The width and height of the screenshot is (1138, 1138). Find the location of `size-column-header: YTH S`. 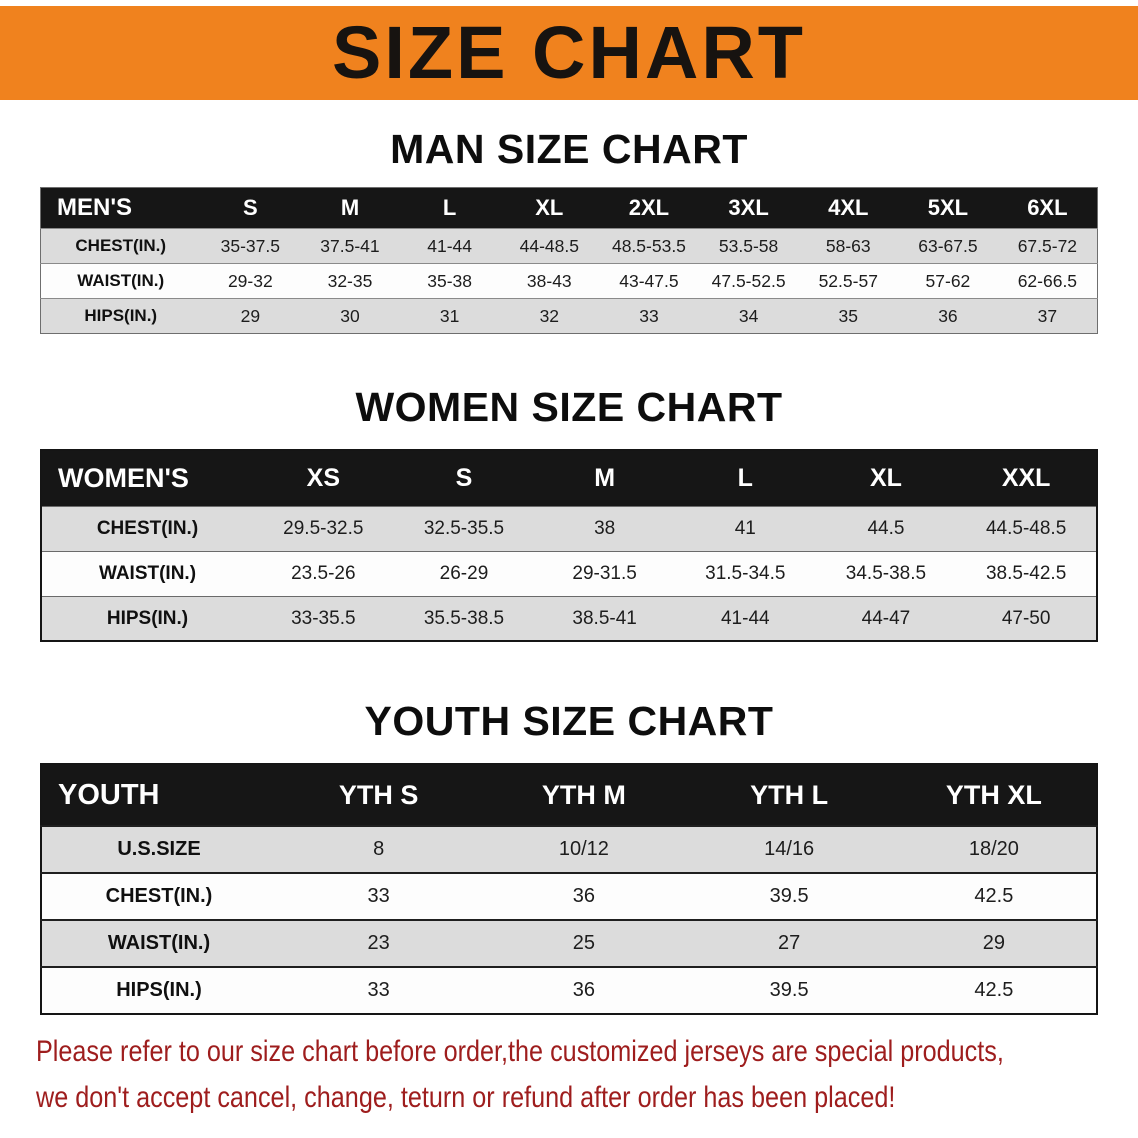

size-column-header: YTH S is located at coordinates (379, 795).